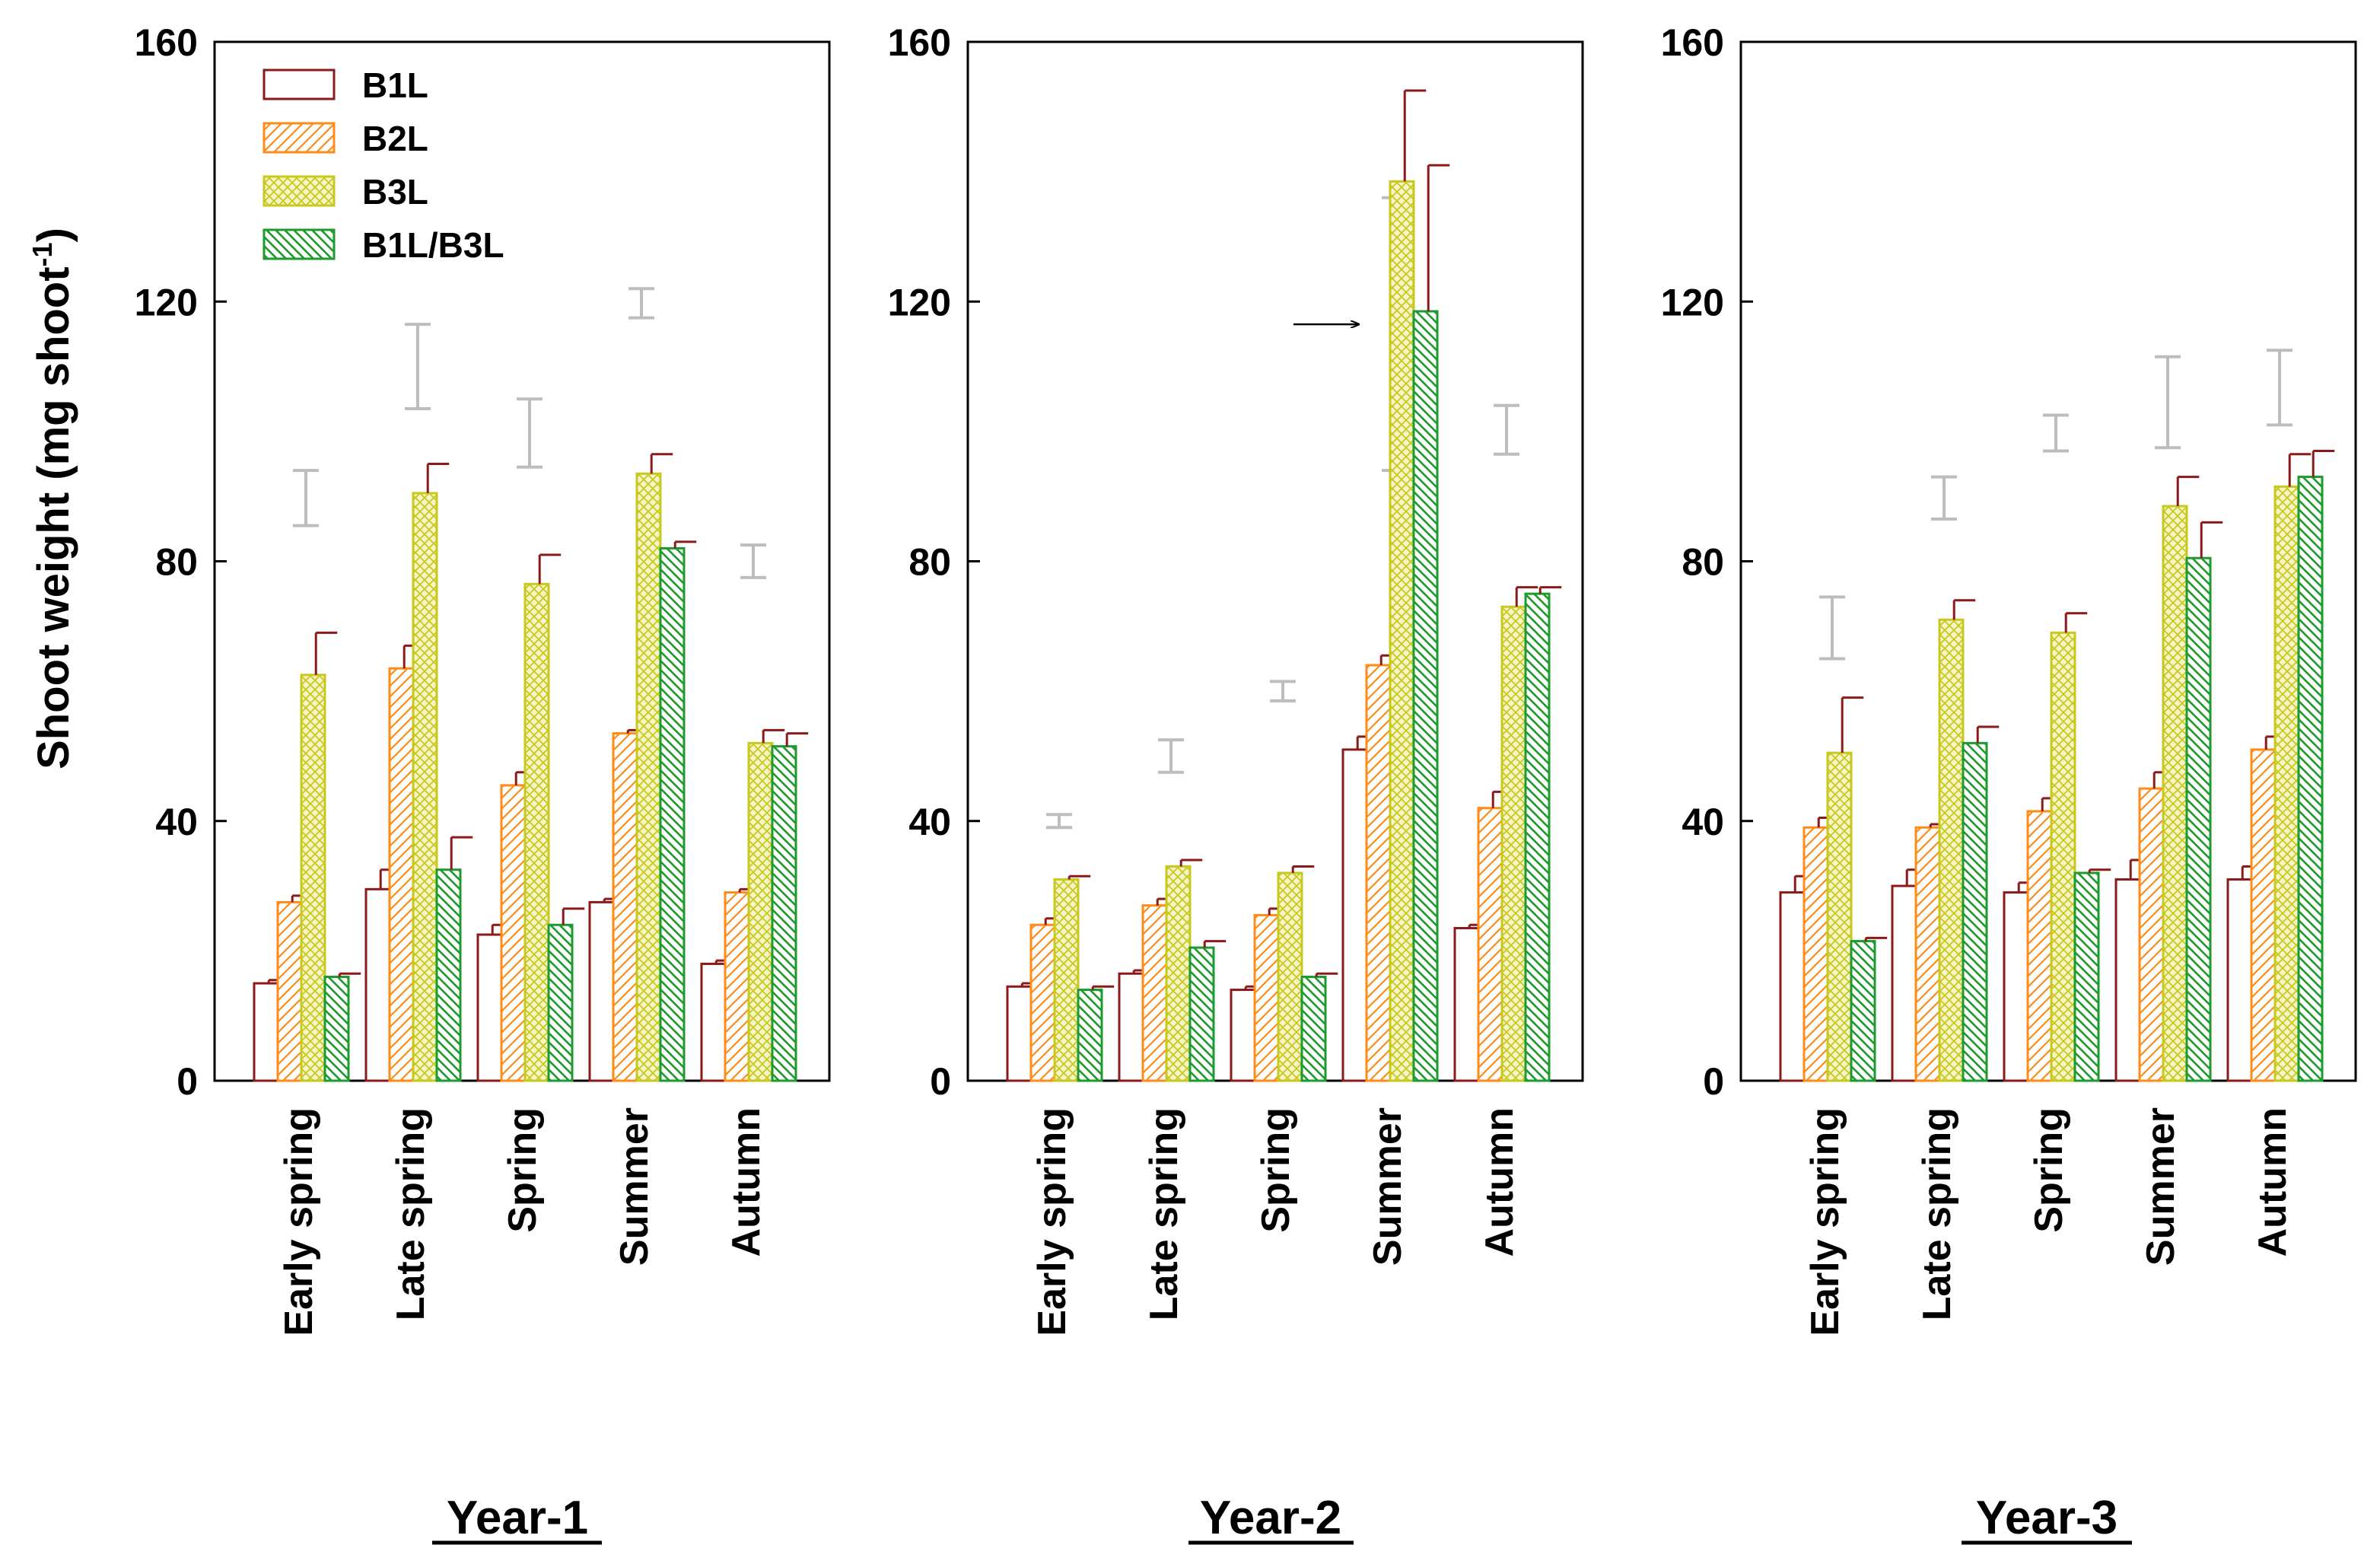  What do you see at coordinates (176, 822) in the screenshot?
I see `panel-year-1-ytick-label: 40` at bounding box center [176, 822].